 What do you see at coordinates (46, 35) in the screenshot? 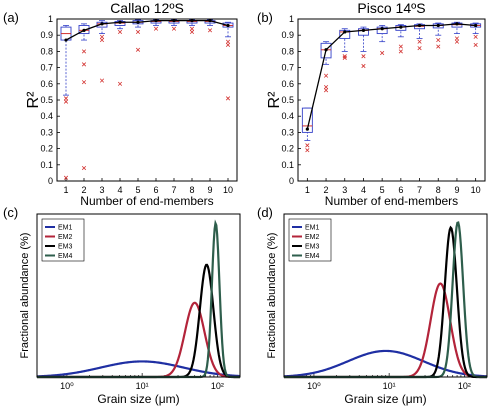
I see `y-tick-label: 0.9` at bounding box center [46, 35].